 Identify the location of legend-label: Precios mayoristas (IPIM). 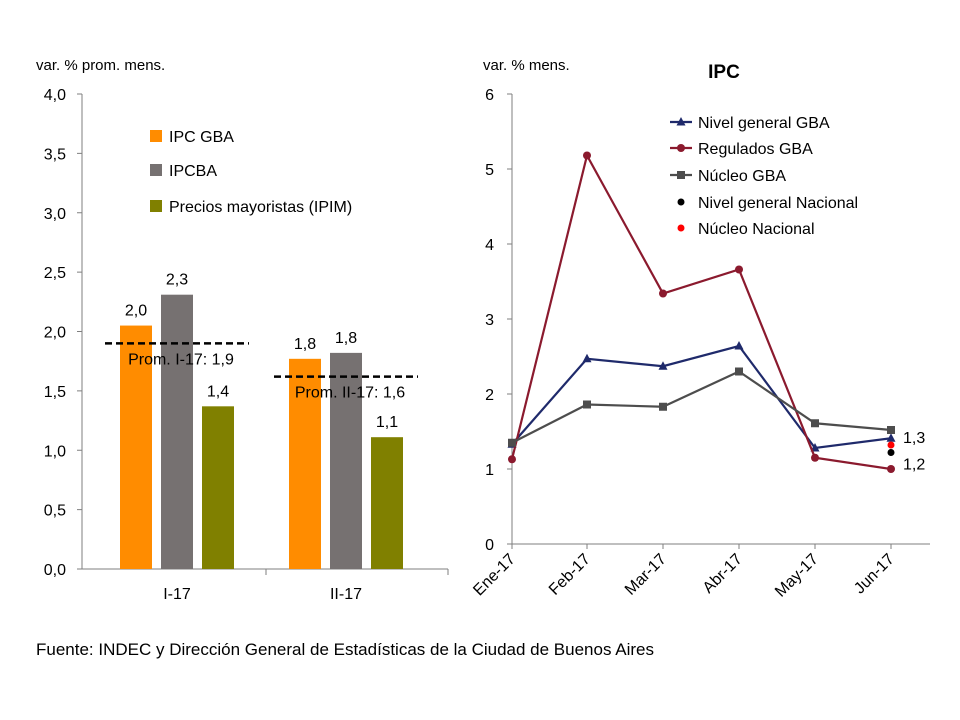
(260, 207).